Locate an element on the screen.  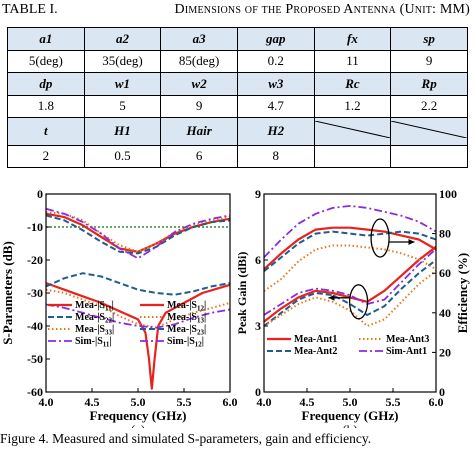
legend-label-a: Mea-|S22| is located at coordinates (94, 318).